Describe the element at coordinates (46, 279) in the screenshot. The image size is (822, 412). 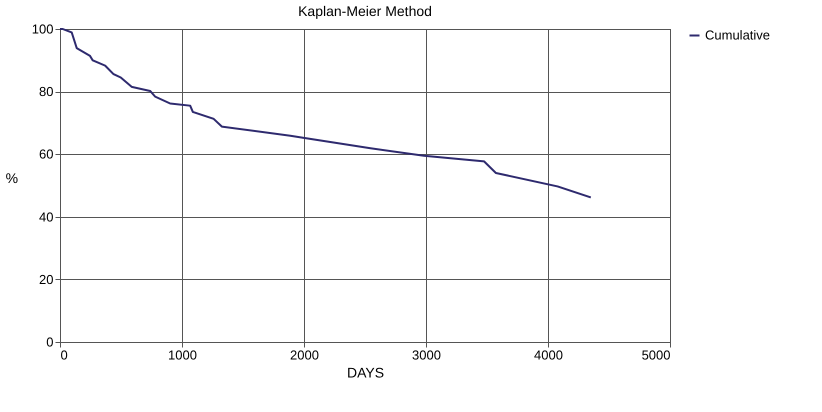
I see `y-tick-label: 20` at that location.